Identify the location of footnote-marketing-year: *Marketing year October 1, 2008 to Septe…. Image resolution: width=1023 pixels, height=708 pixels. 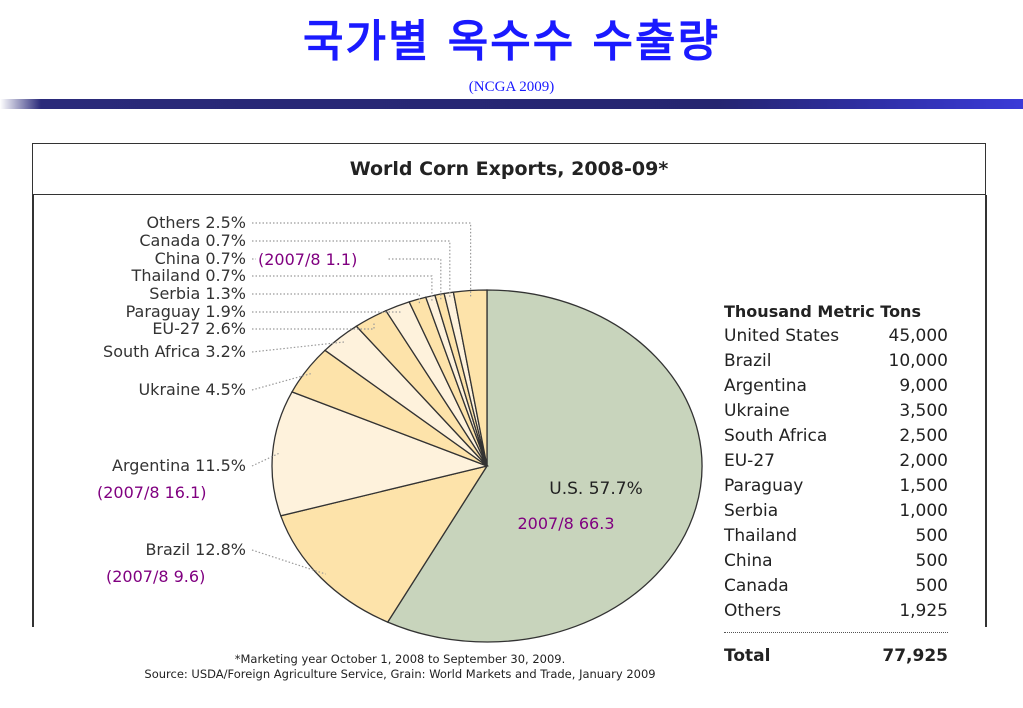
(400, 659).